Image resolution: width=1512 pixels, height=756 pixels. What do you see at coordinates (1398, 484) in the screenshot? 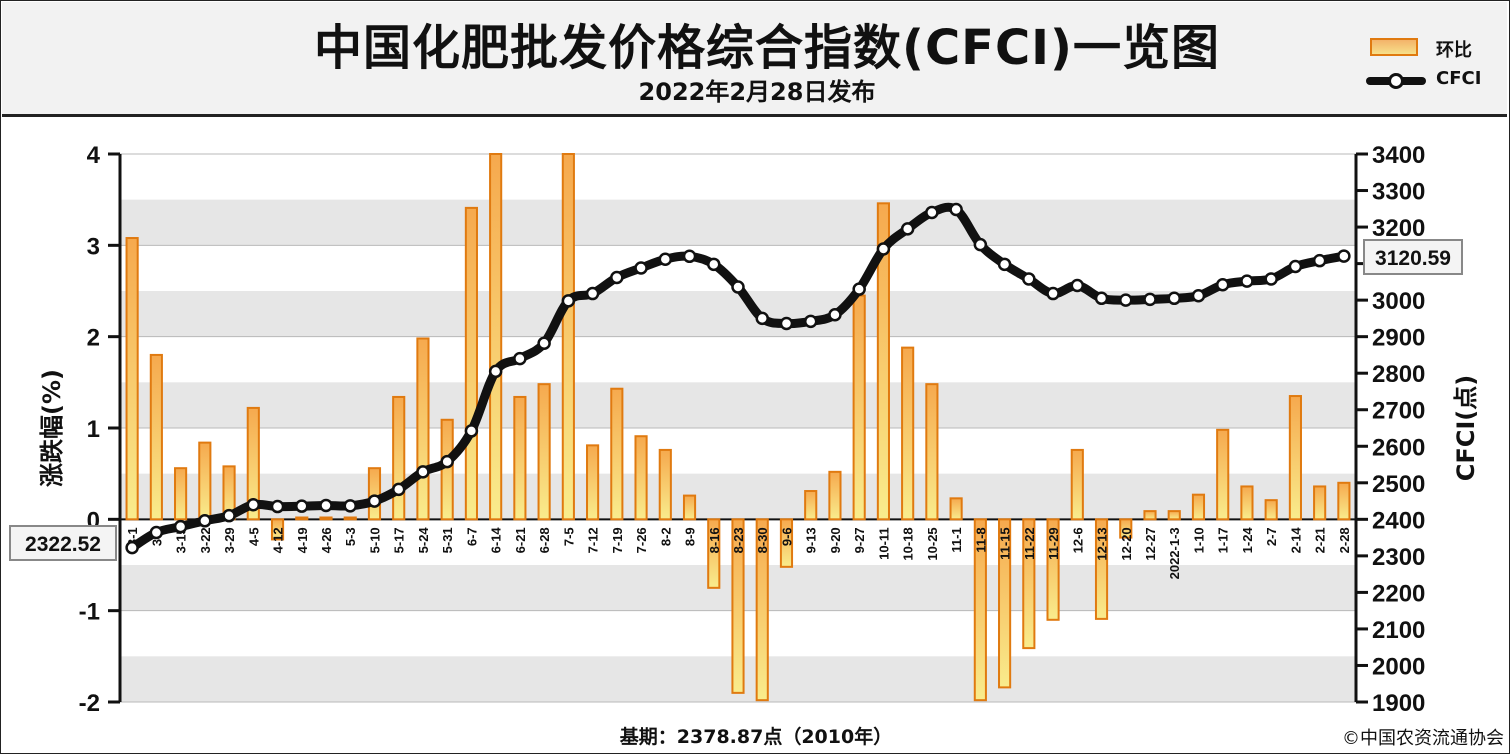
I see `right-tick-label: 2500` at bounding box center [1398, 484].